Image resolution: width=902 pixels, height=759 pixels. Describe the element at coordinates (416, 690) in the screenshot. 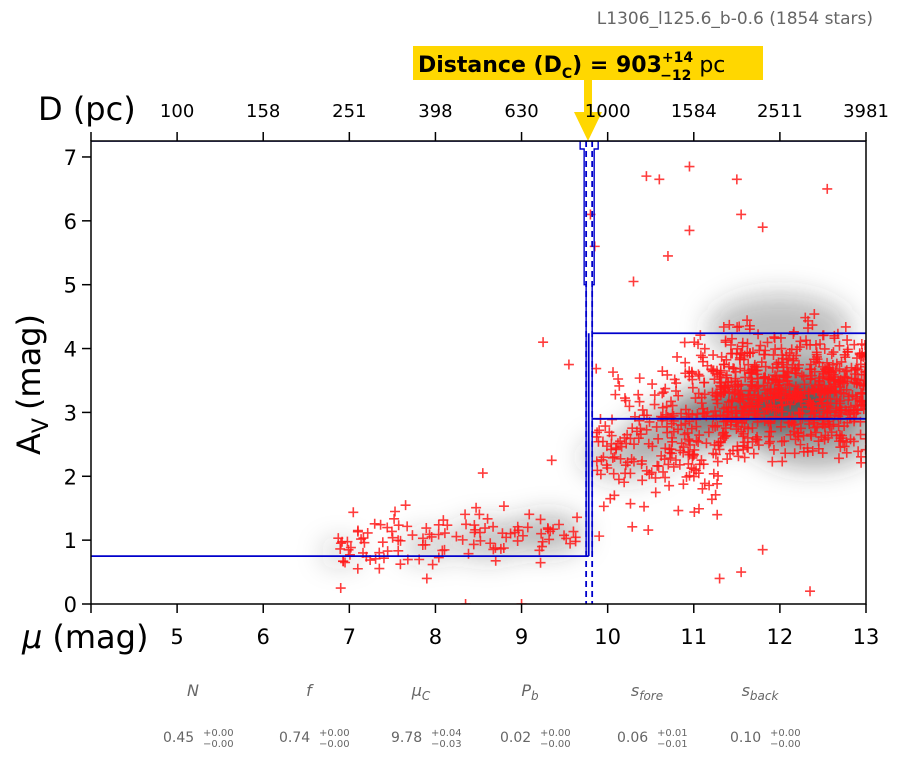

I see `param-symbol: μ` at that location.